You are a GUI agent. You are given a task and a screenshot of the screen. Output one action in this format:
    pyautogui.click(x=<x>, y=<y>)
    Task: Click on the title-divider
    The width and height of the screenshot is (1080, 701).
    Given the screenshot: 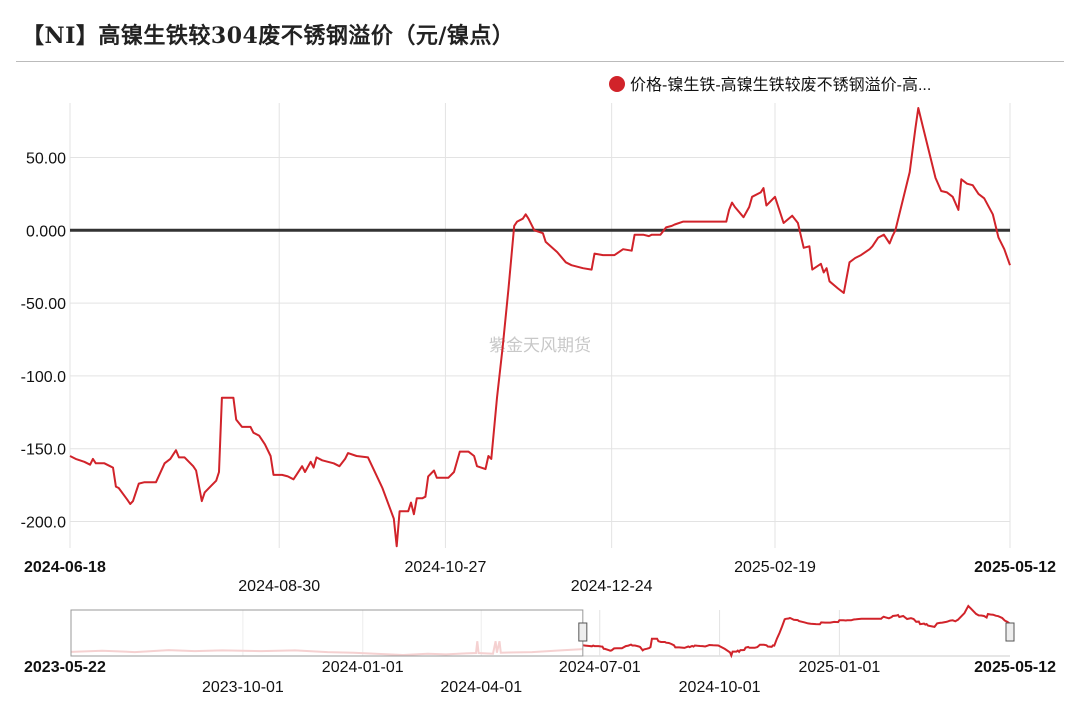 What is the action you would take?
    pyautogui.click(x=540, y=61)
    